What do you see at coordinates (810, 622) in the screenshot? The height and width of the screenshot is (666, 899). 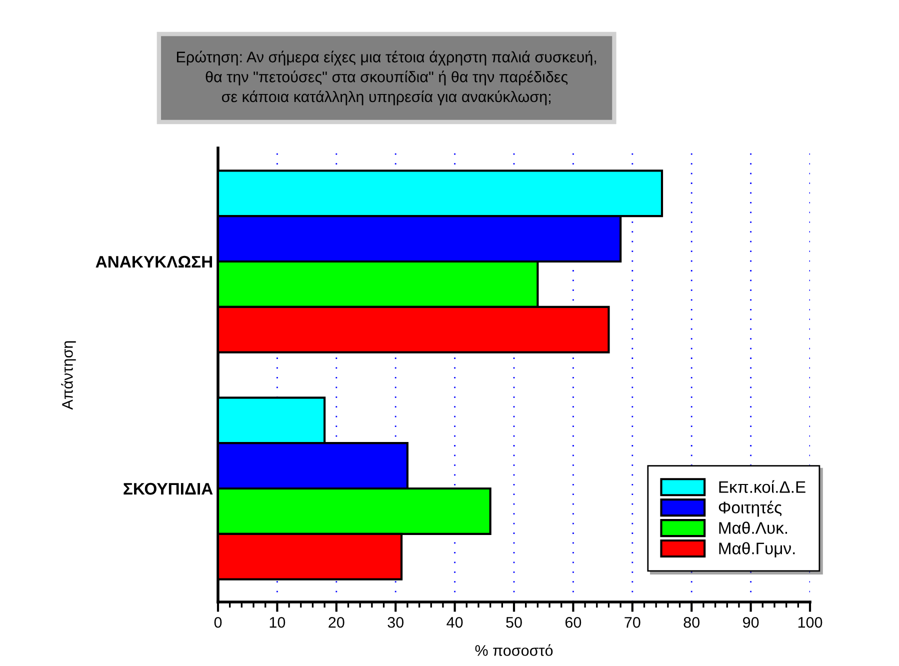 I see `x-tick-label: 100` at bounding box center [810, 622].